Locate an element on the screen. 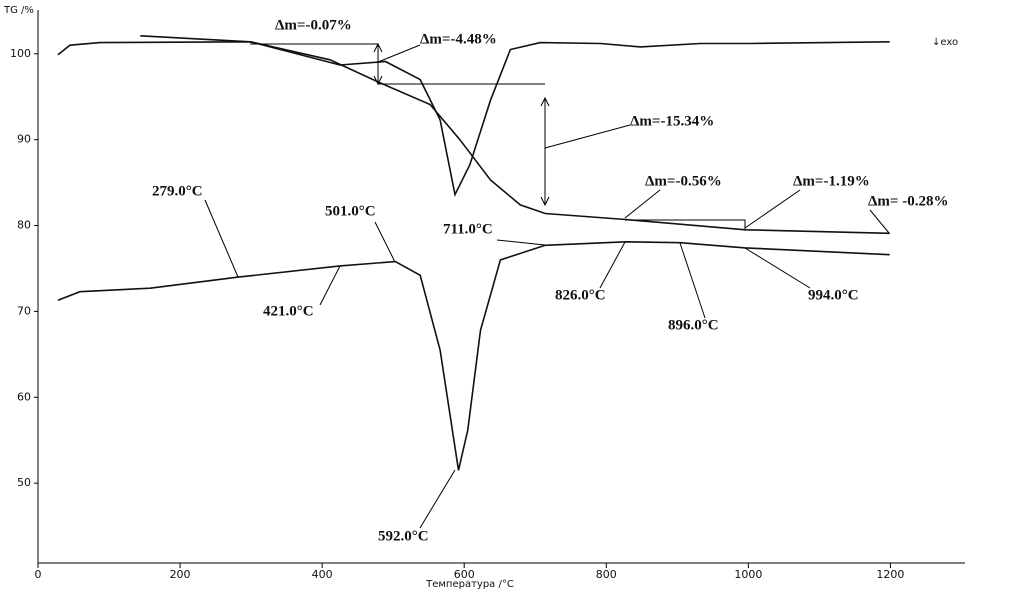 The image size is (1011, 609). annotation: Δm=-15.34% is located at coordinates (672, 121).